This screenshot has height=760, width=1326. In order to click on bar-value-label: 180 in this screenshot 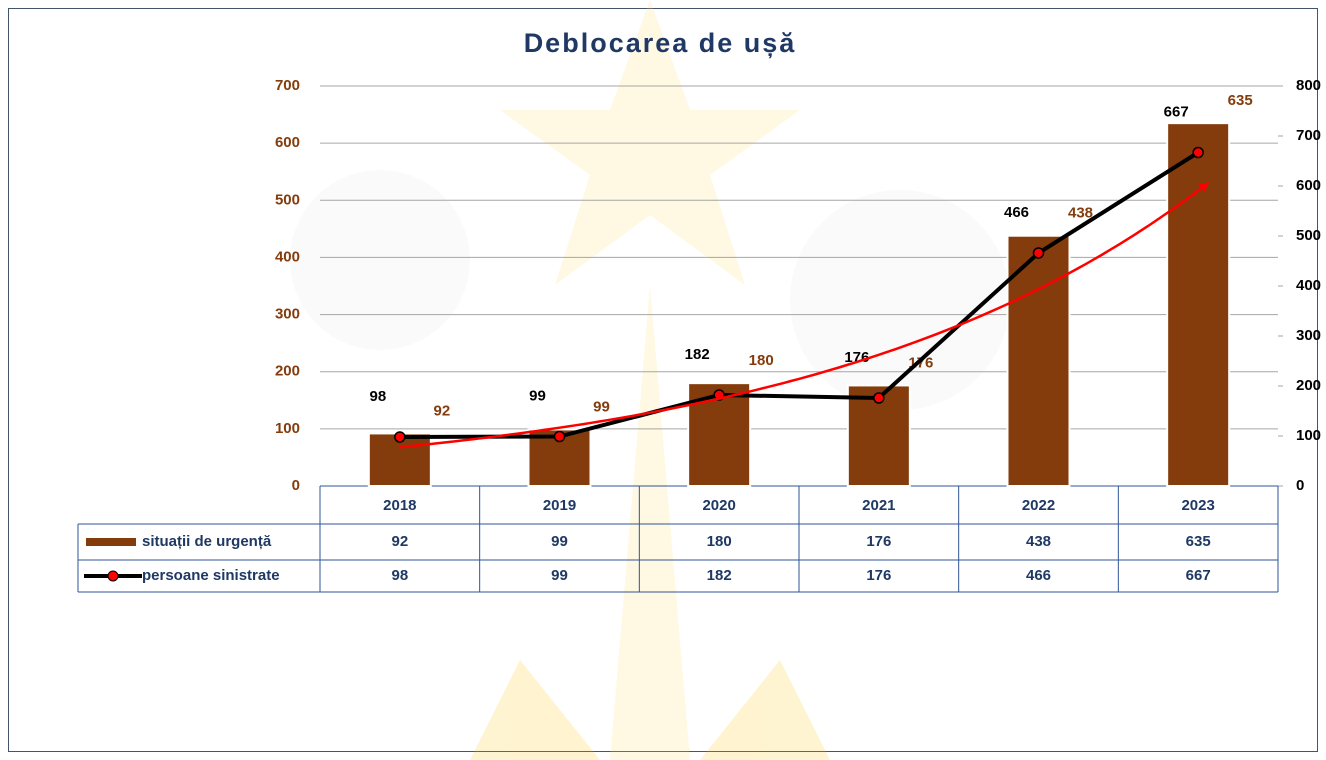, I will do `click(761, 360)`.